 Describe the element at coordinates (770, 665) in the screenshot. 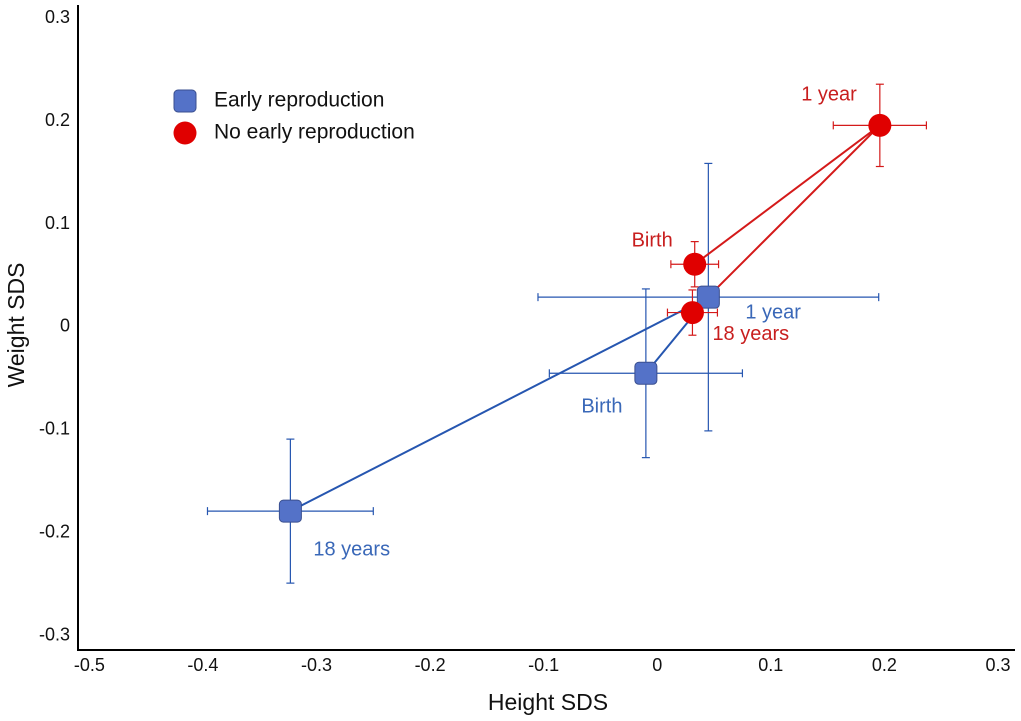

I see `x-tick-label: 0.1` at that location.